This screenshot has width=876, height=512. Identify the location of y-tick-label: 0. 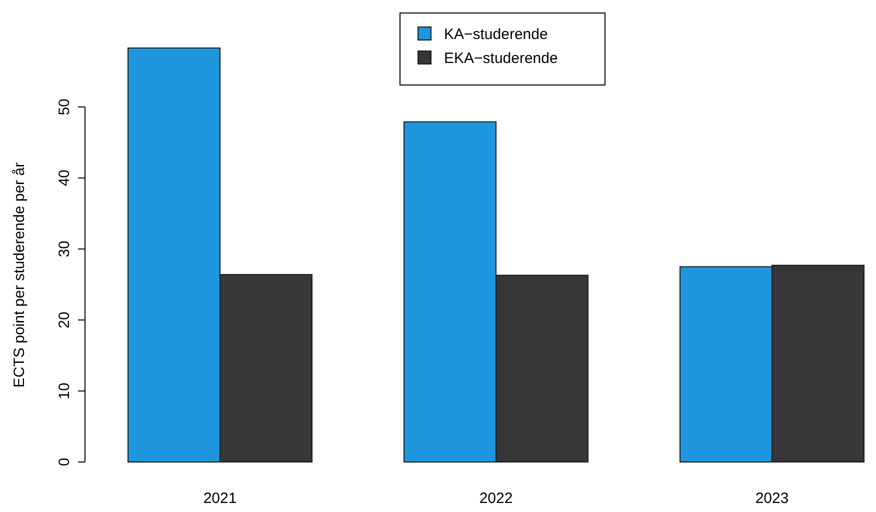
(64, 462).